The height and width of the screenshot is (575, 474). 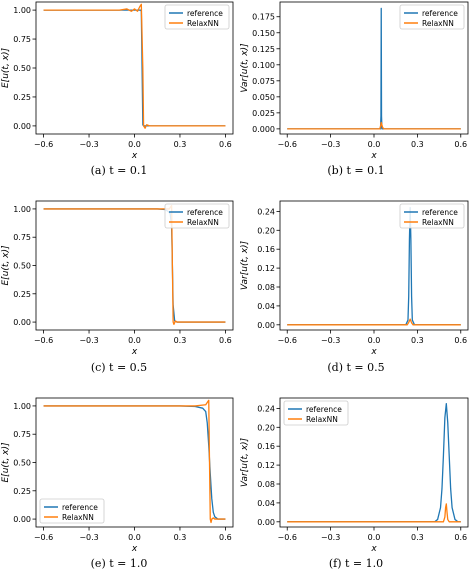 I want to click on chart-c-xtick-label: −0.3, so click(x=88, y=340).